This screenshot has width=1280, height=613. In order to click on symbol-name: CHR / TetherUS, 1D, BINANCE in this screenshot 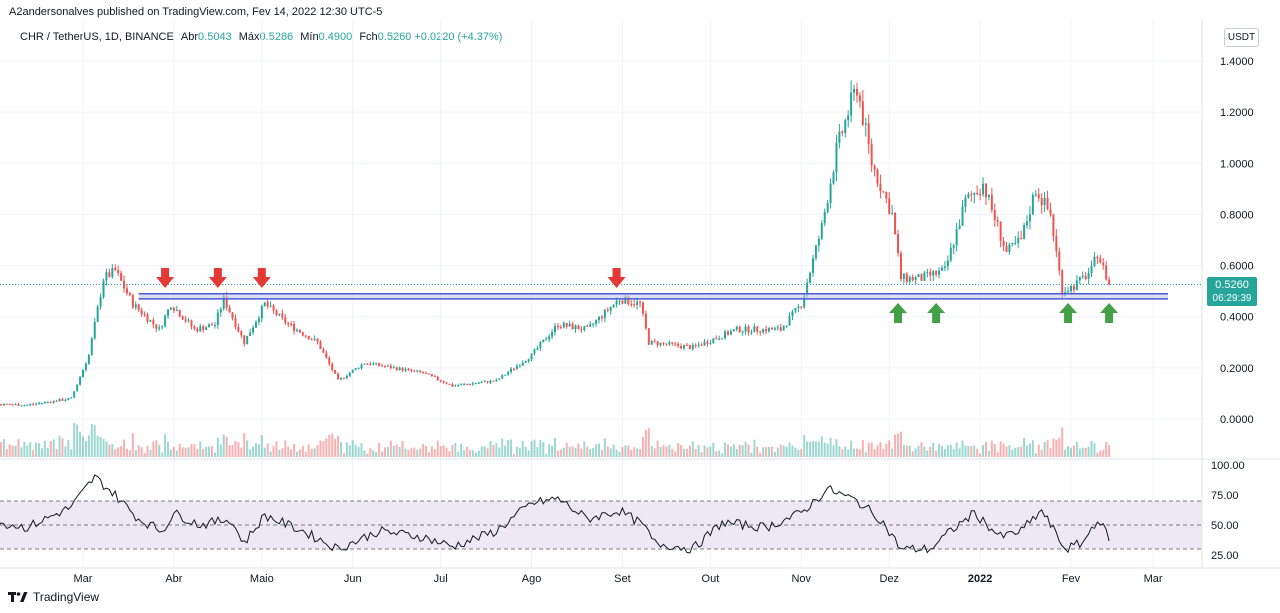, I will do `click(97, 37)`.